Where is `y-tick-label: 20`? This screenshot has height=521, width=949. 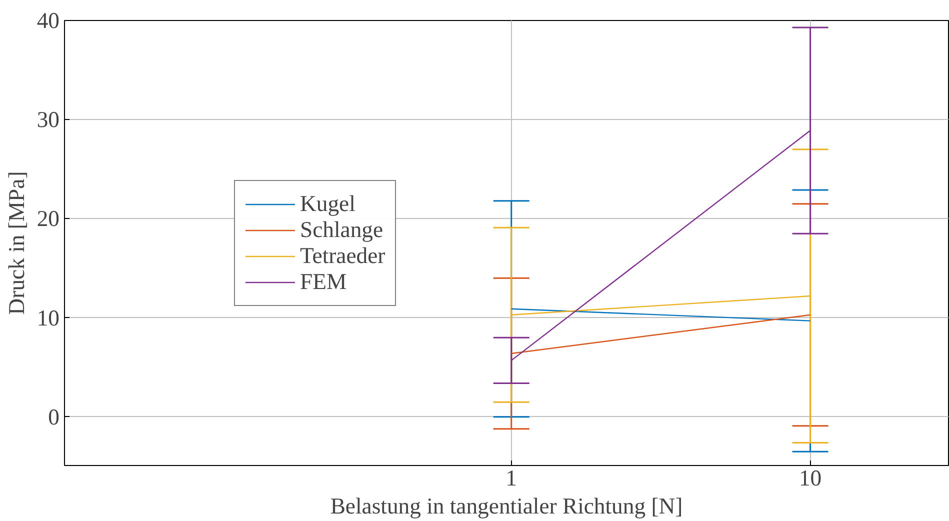 y-tick-label: 20 is located at coordinates (48, 219).